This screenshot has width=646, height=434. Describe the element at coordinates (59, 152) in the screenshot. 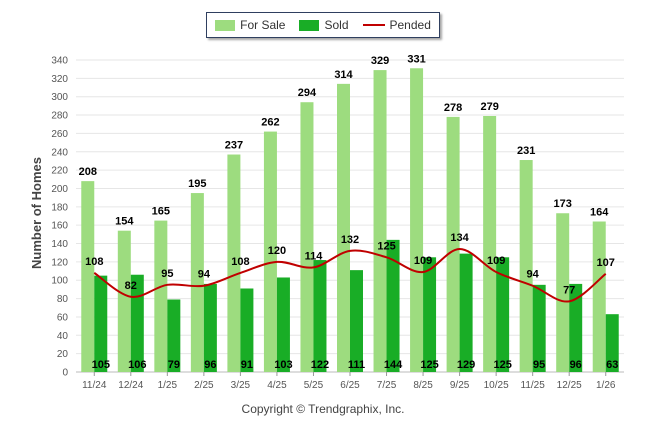

I see `y-tick-label: 240` at that location.